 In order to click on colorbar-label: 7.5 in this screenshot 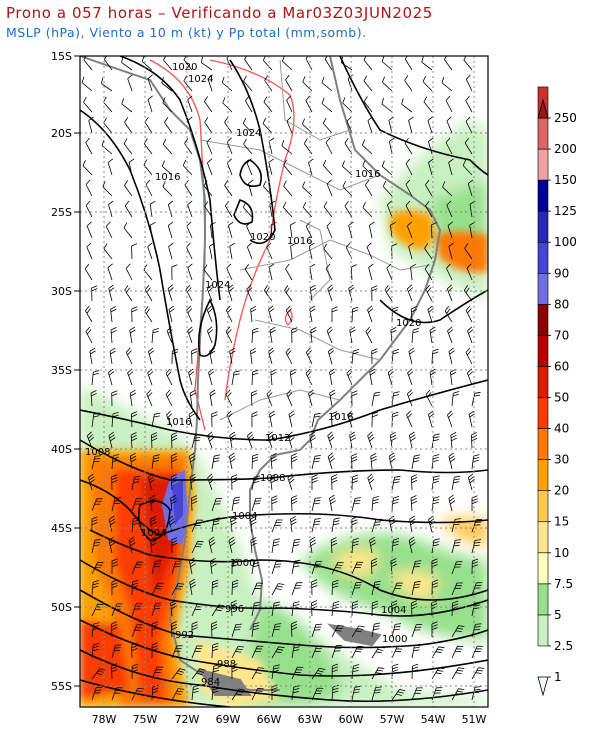, I will do `click(563, 584)`.